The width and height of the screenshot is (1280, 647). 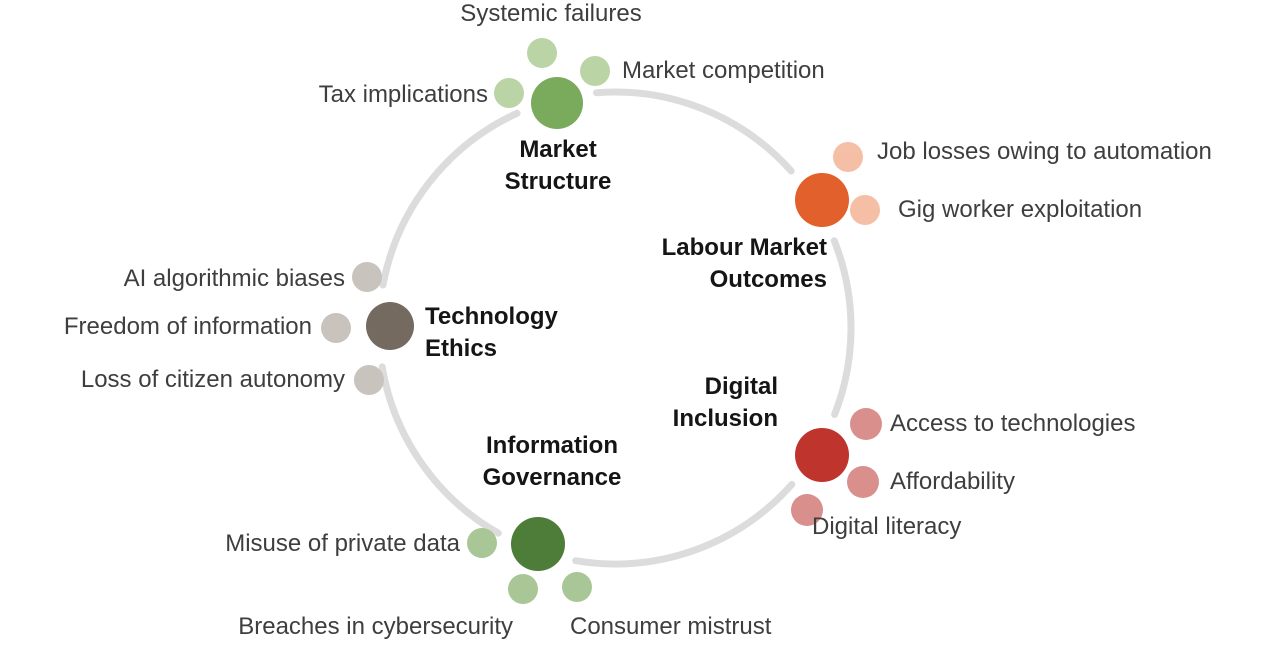 What do you see at coordinates (1044, 151) in the screenshot?
I see `job-losses-label: Job losses owing to automation` at bounding box center [1044, 151].